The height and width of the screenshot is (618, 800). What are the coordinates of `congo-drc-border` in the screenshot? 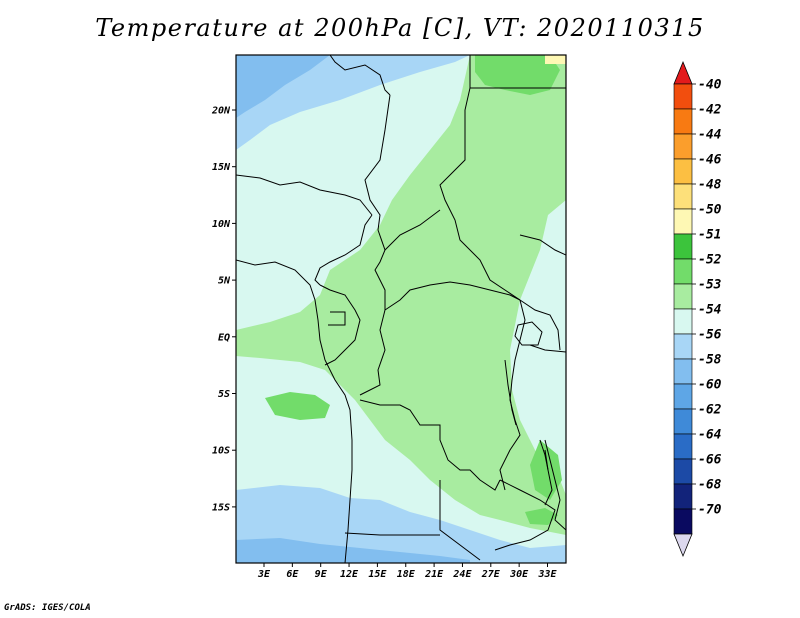 It's located at (372, 352).